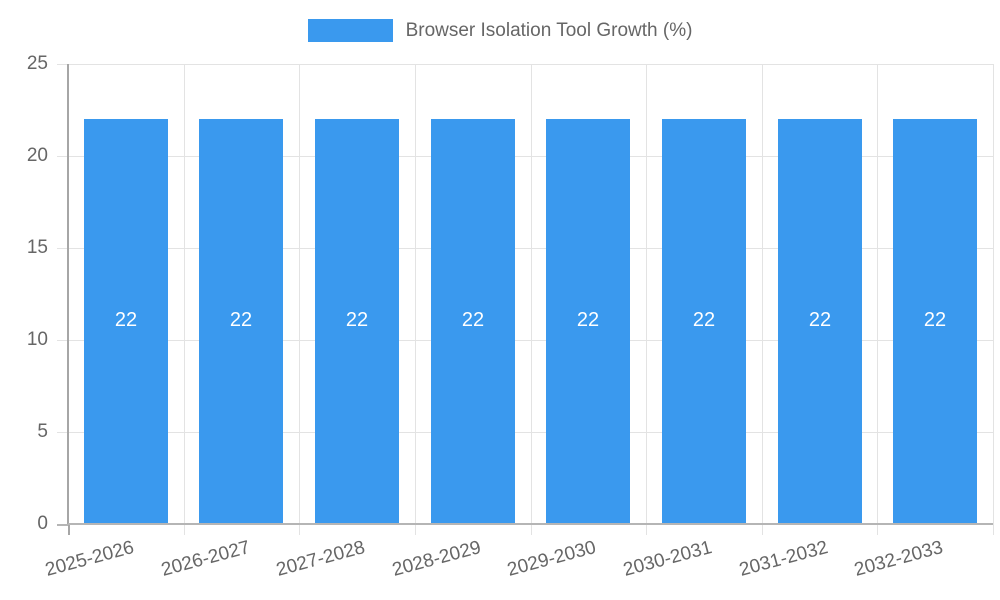 Image resolution: width=1000 pixels, height=600 pixels. Describe the element at coordinates (783, 559) in the screenshot. I see `x-tick-label: 2031-2032` at that location.